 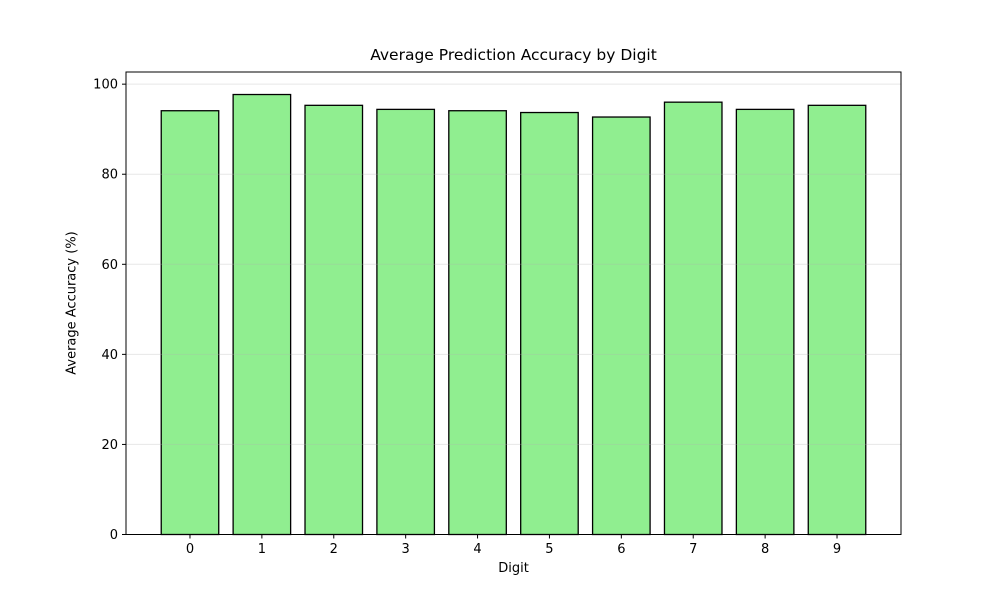 What do you see at coordinates (262, 549) in the screenshot?
I see `x-tick-label-1: 1` at bounding box center [262, 549].